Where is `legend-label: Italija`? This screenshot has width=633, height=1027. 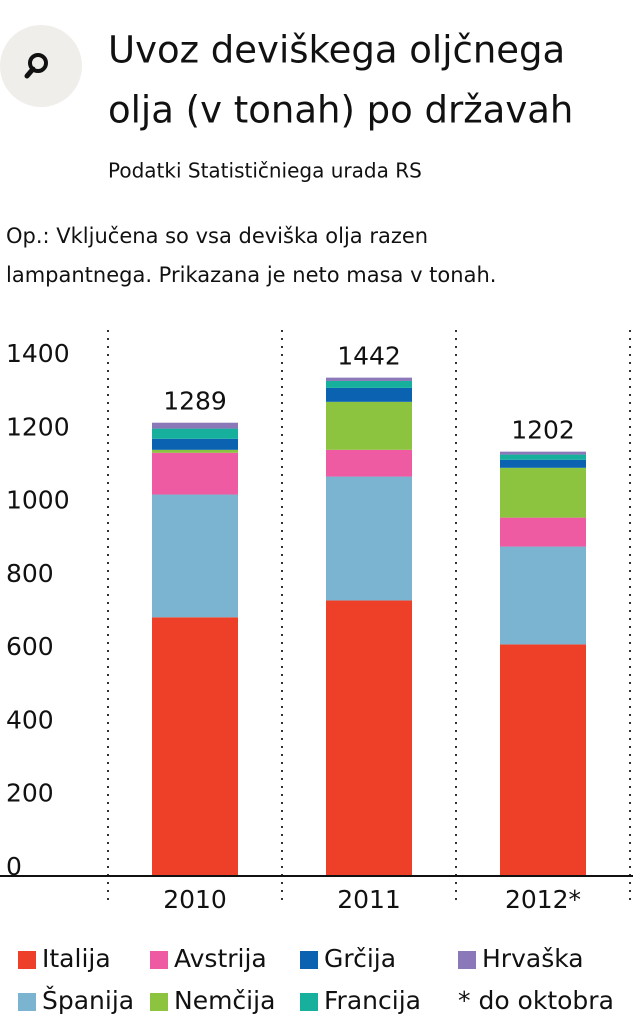 legend-label: Italija is located at coordinates (76, 958).